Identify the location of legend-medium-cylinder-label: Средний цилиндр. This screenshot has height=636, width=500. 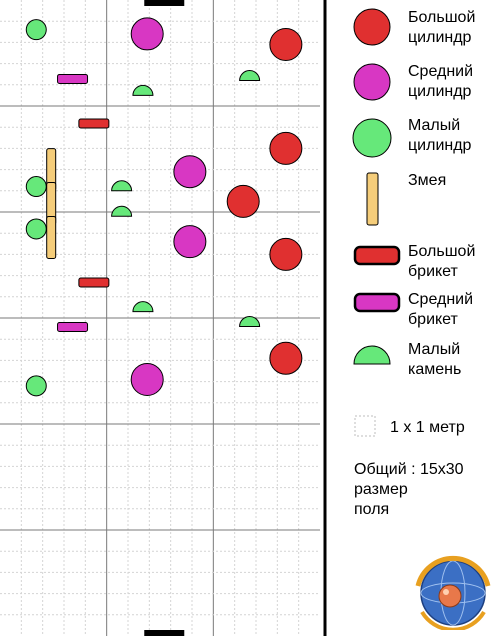
(441, 81).